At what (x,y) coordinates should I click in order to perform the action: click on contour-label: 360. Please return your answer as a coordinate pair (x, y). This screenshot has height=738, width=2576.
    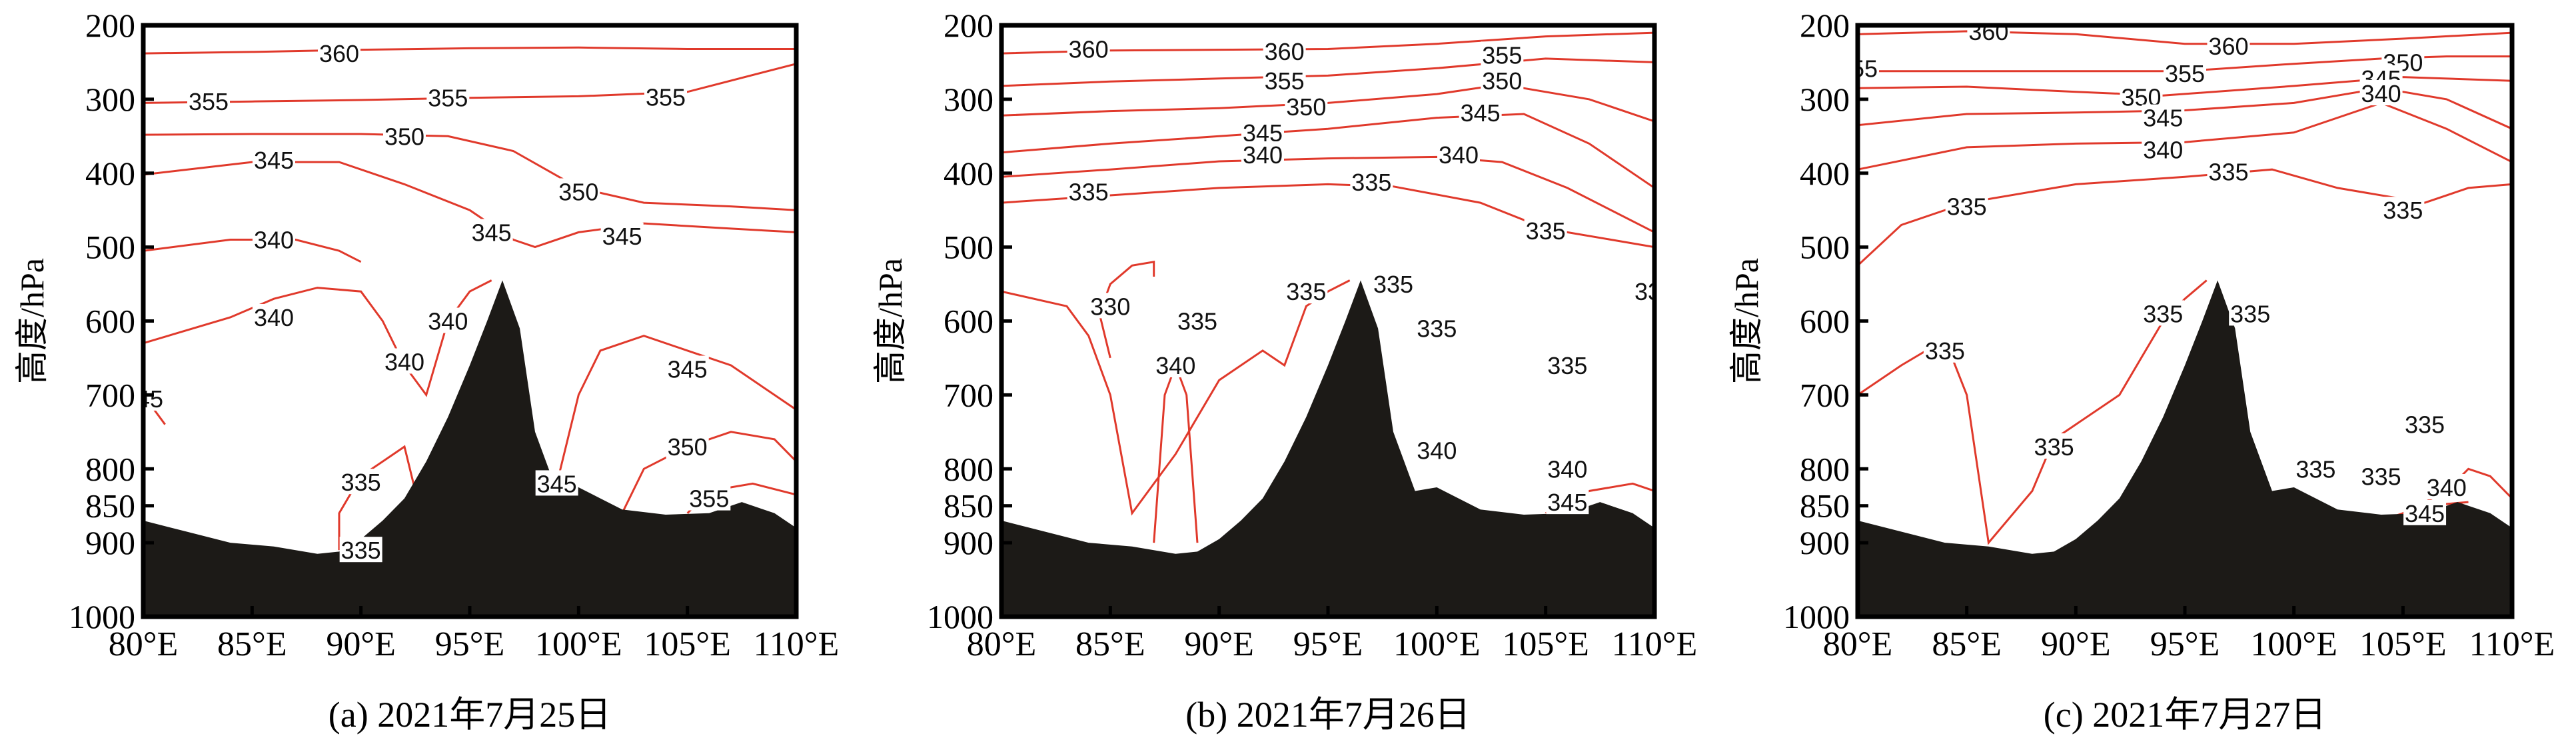
    Looking at the image, I should click on (1089, 49).